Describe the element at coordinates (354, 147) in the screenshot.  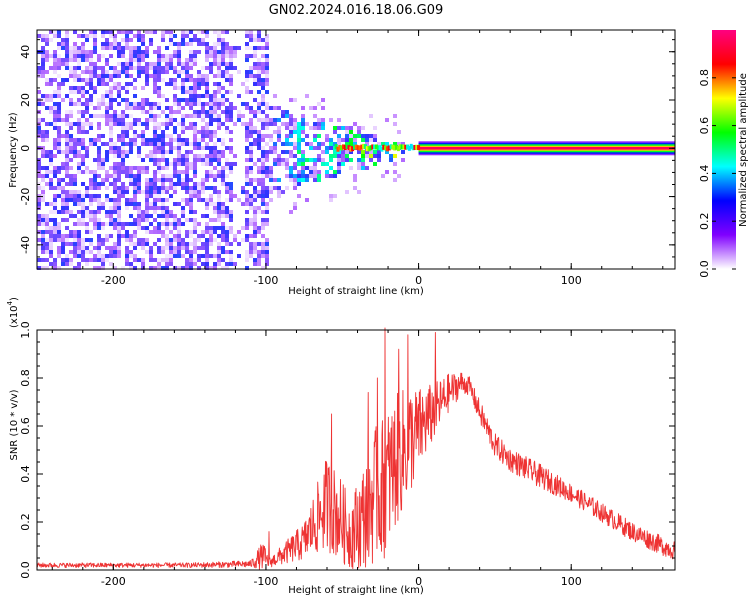
I see `spectral-line-segment` at that location.